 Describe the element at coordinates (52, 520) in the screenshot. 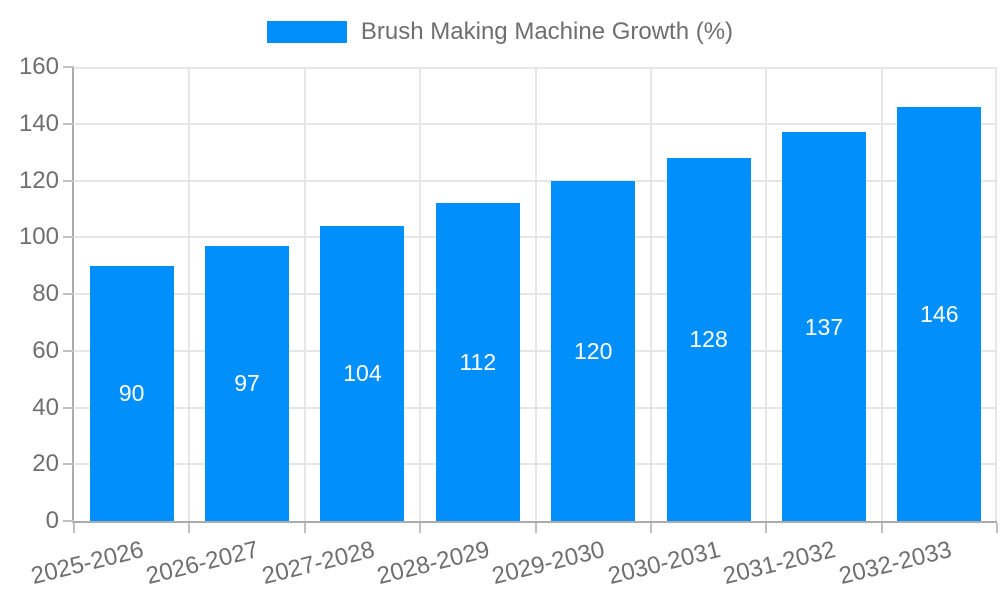

I see `y-axis-tick-label: 0` at that location.